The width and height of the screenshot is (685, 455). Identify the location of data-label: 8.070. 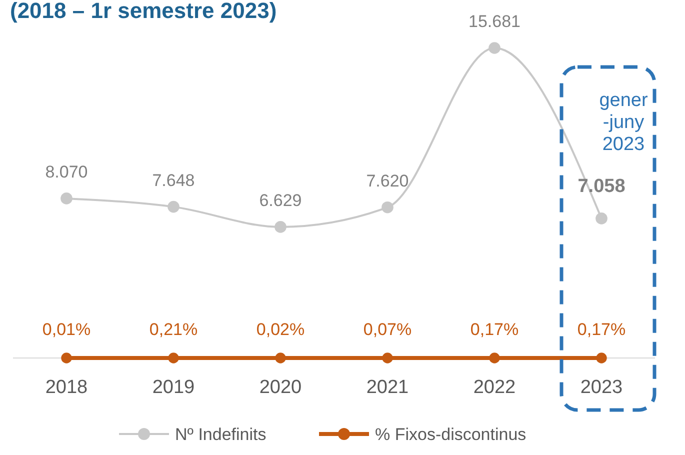
(66, 172).